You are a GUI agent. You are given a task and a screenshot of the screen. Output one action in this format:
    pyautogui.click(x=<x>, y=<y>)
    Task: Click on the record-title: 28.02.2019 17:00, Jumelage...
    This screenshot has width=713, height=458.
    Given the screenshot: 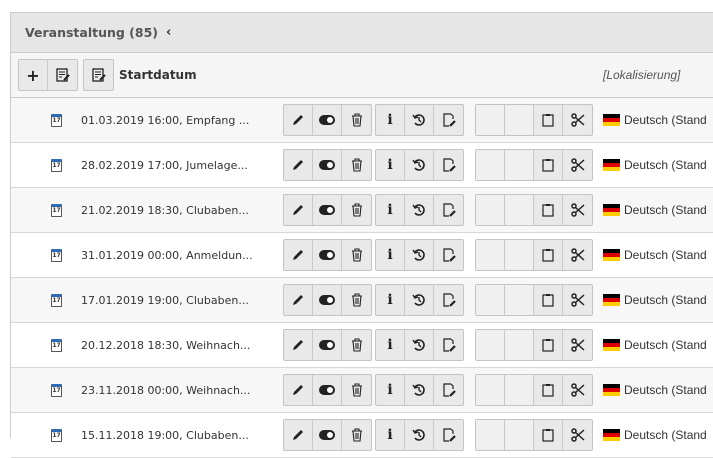 What is the action you would take?
    pyautogui.click(x=164, y=165)
    